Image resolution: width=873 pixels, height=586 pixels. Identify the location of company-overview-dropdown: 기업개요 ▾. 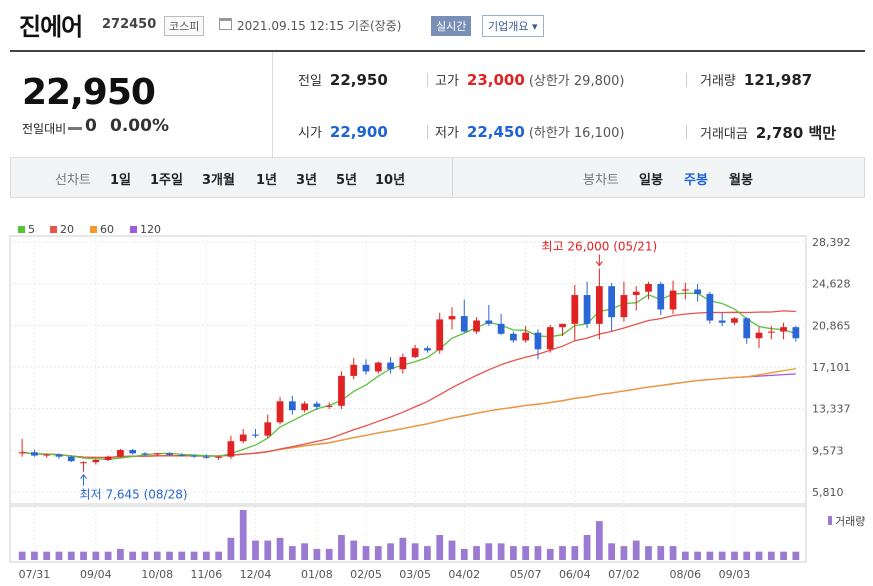
(513, 26).